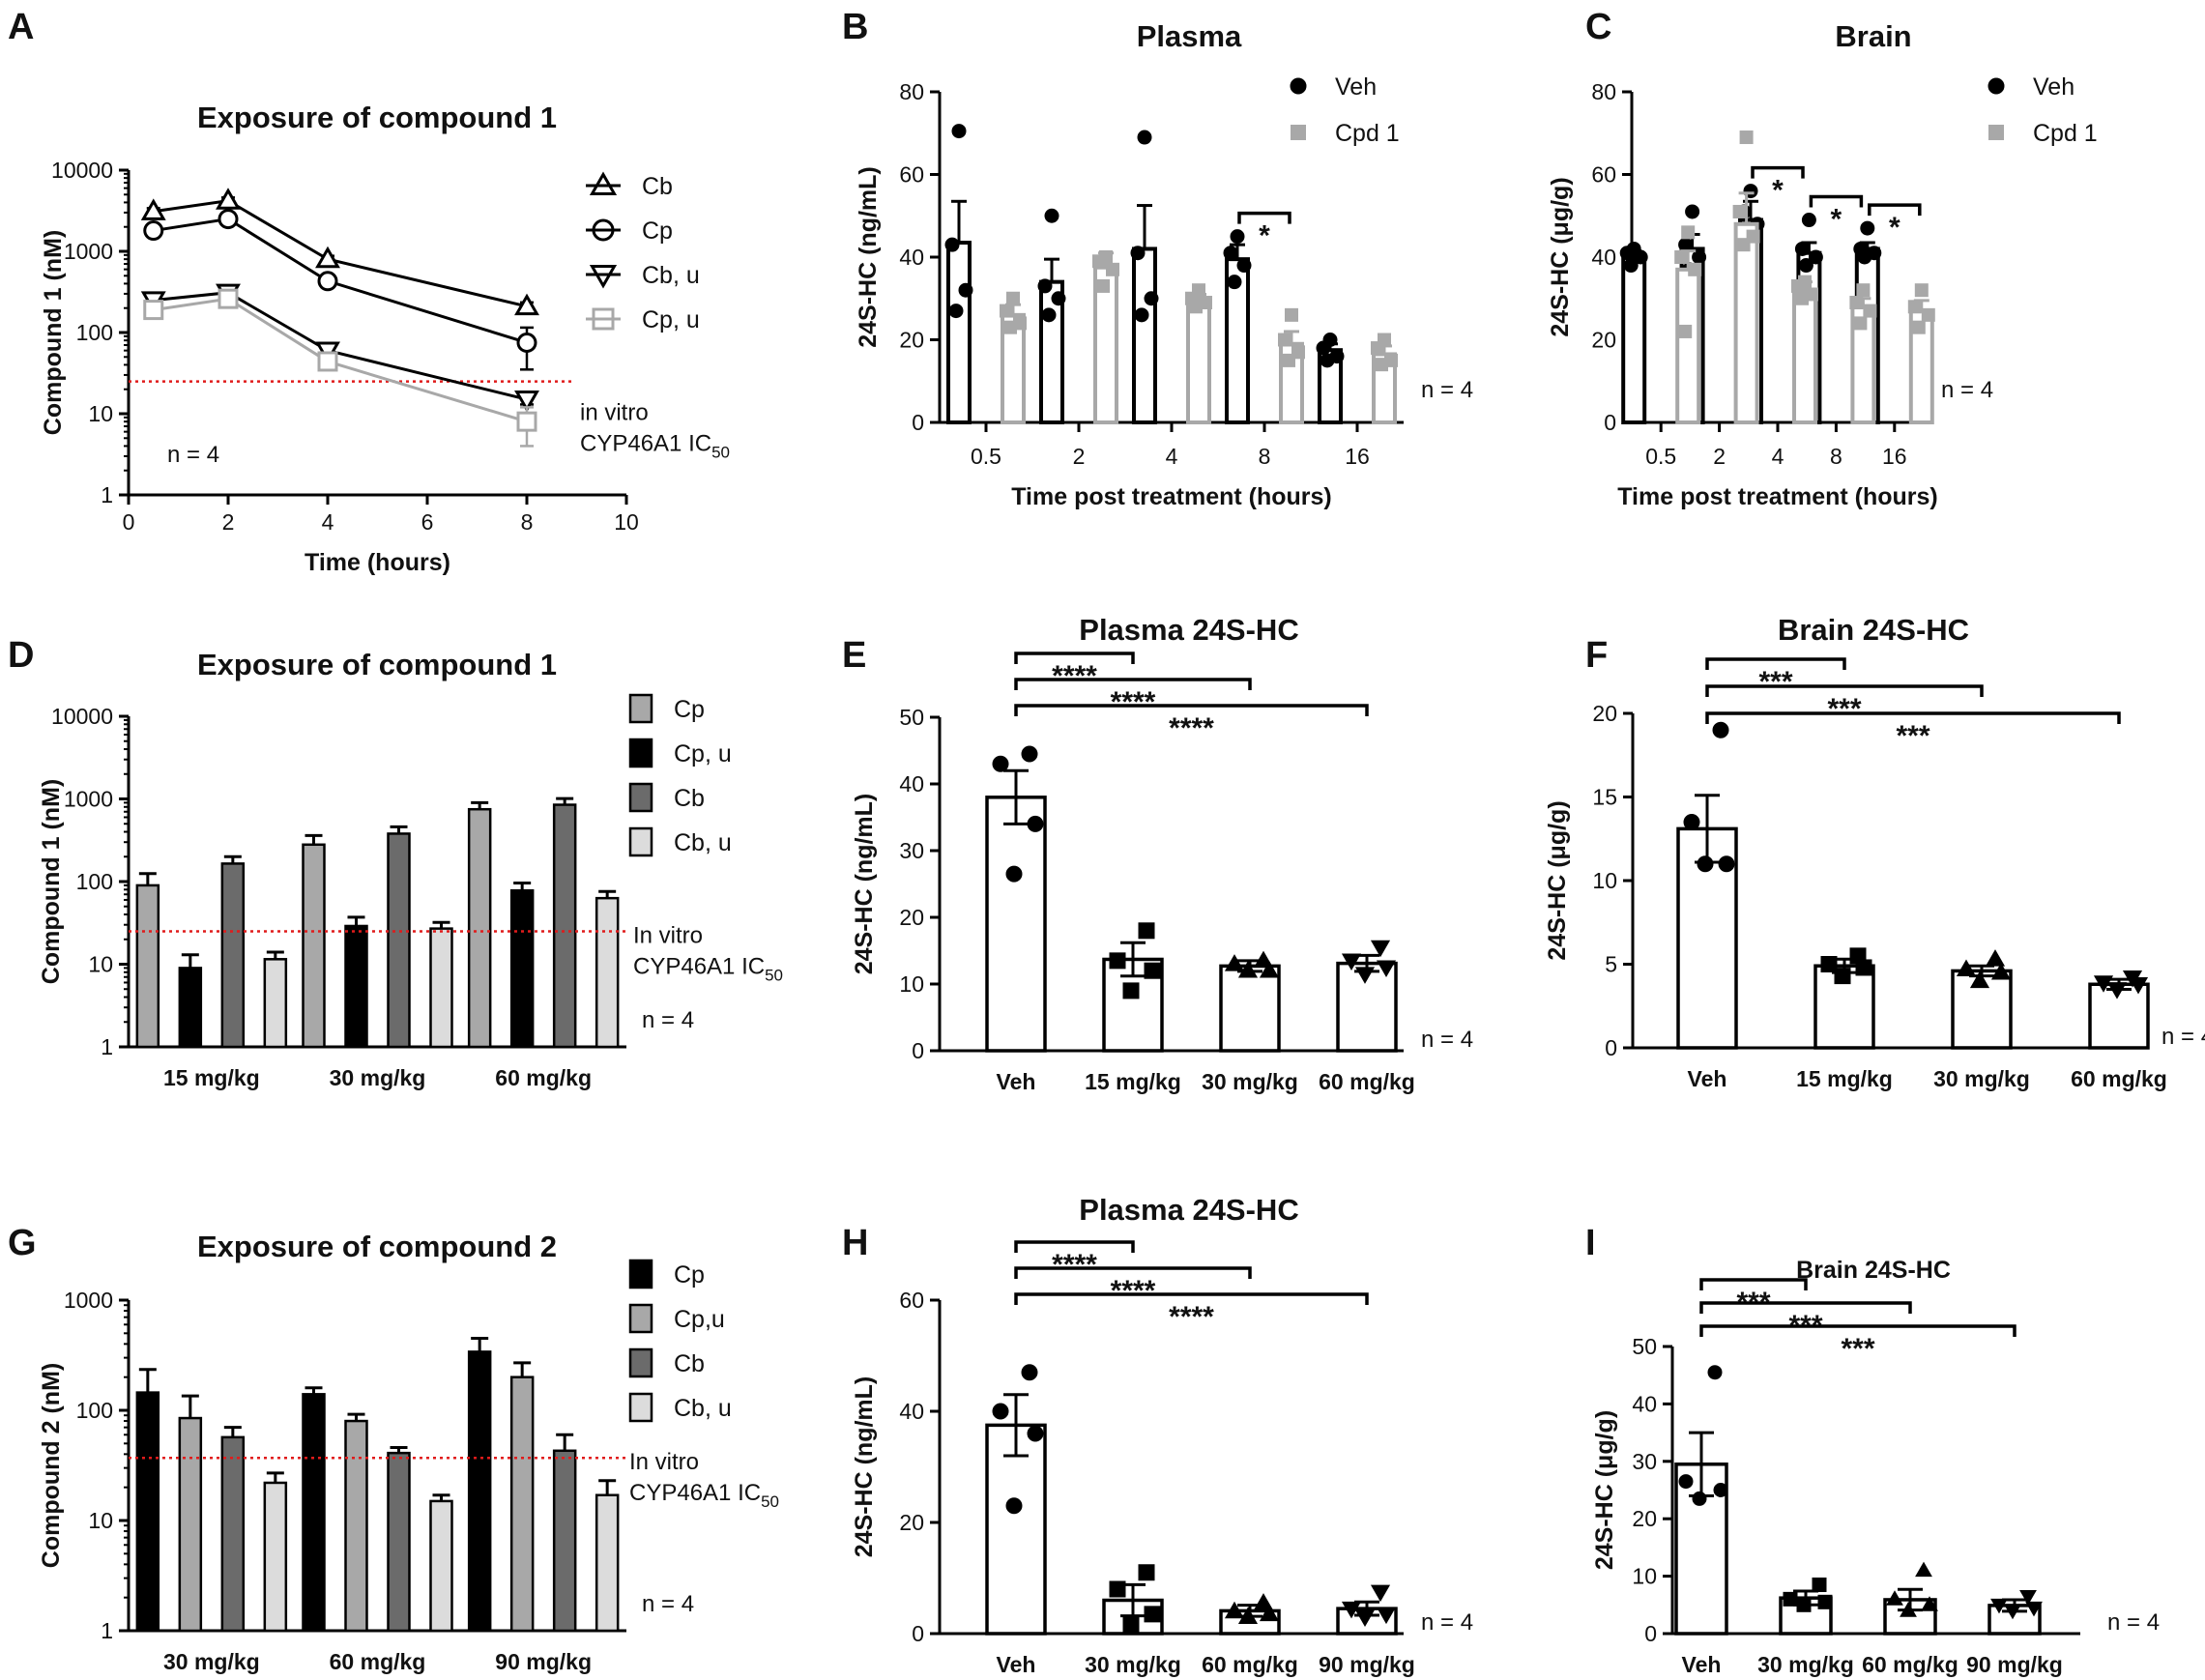 The height and width of the screenshot is (1680, 2205). Describe the element at coordinates (129, 522) in the screenshot. I see `x-tick-label: 0` at that location.